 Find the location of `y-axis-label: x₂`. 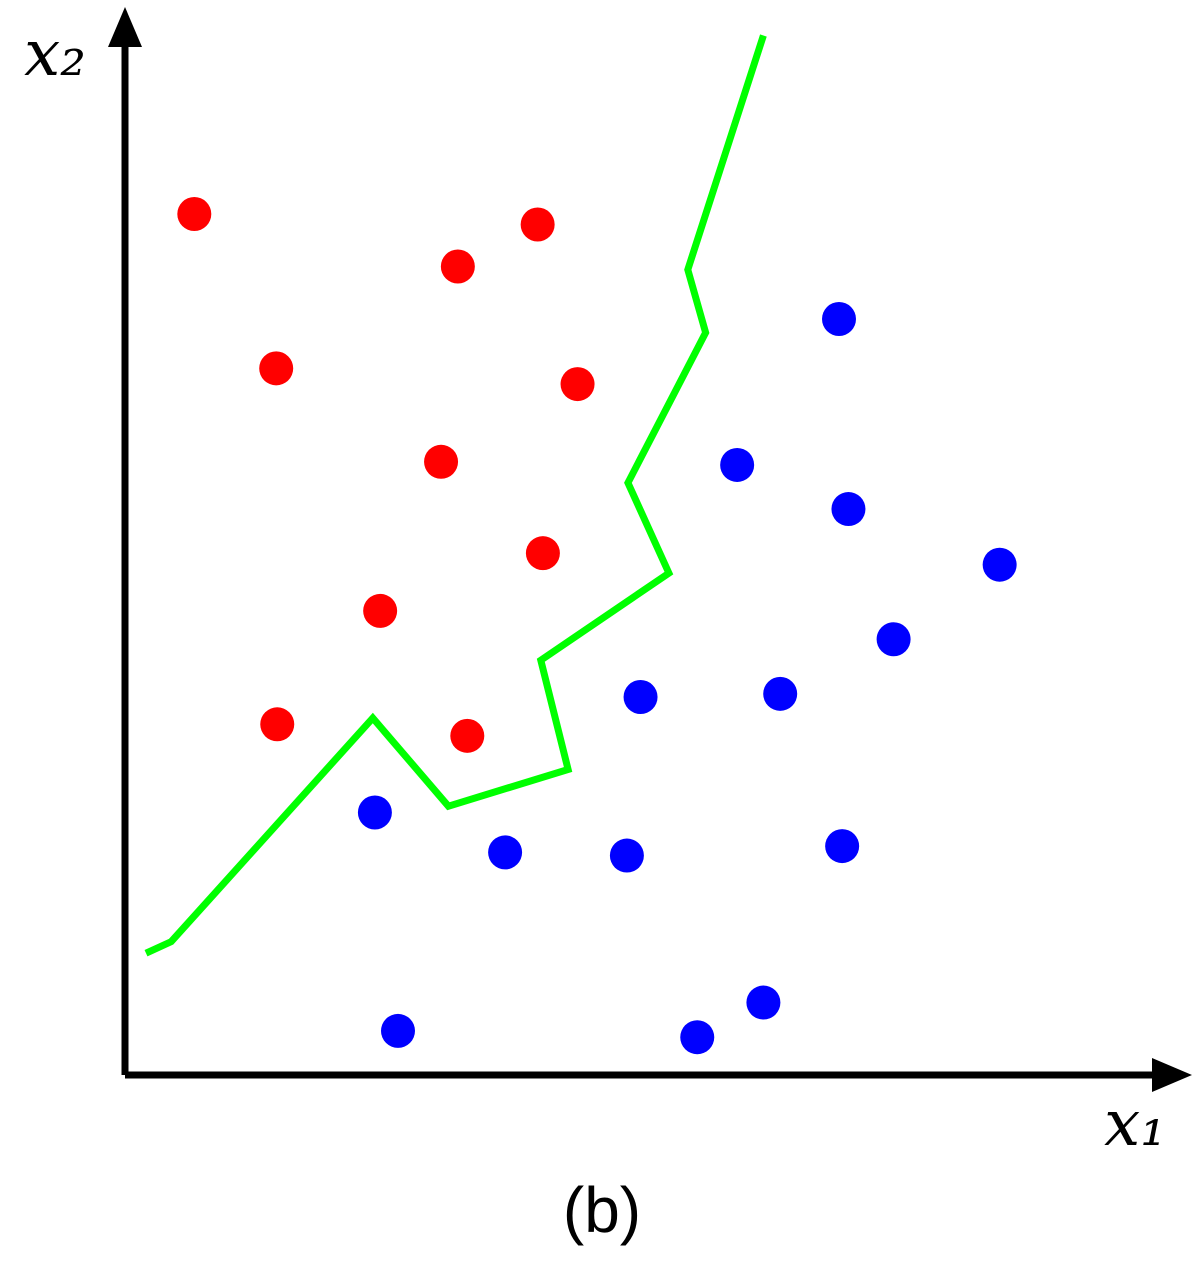

y-axis-label: x₂ is located at coordinates (55, 54).